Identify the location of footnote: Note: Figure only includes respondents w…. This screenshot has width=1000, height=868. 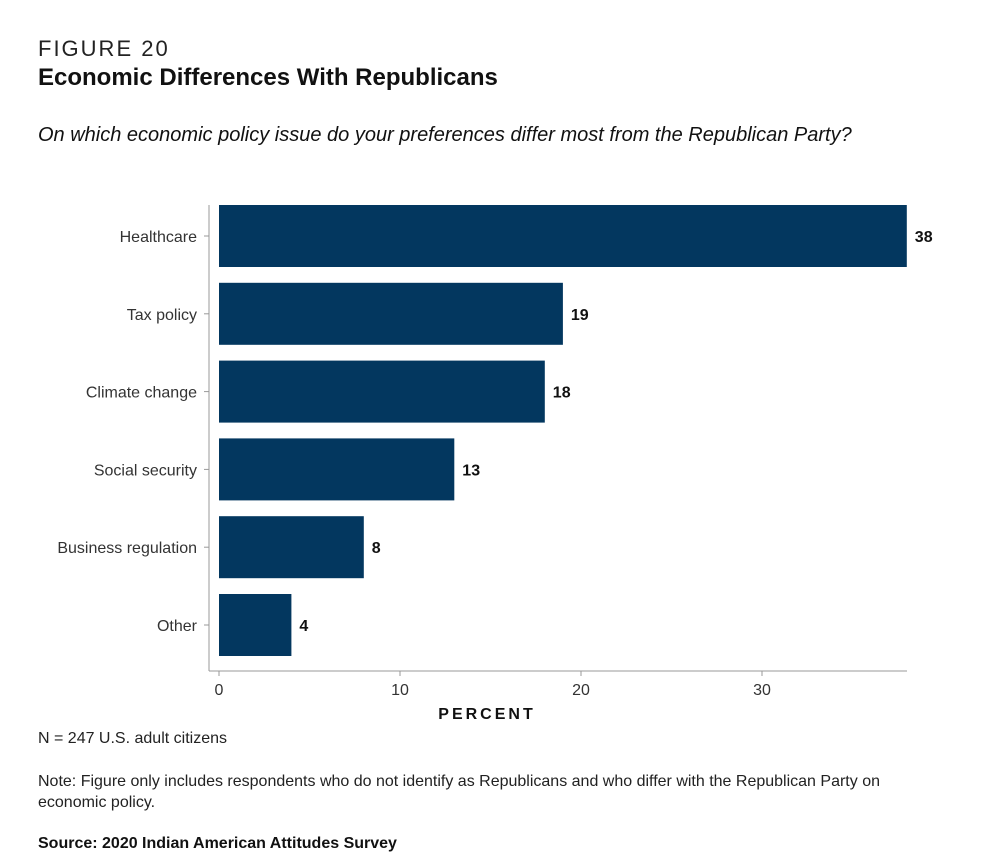
(459, 792).